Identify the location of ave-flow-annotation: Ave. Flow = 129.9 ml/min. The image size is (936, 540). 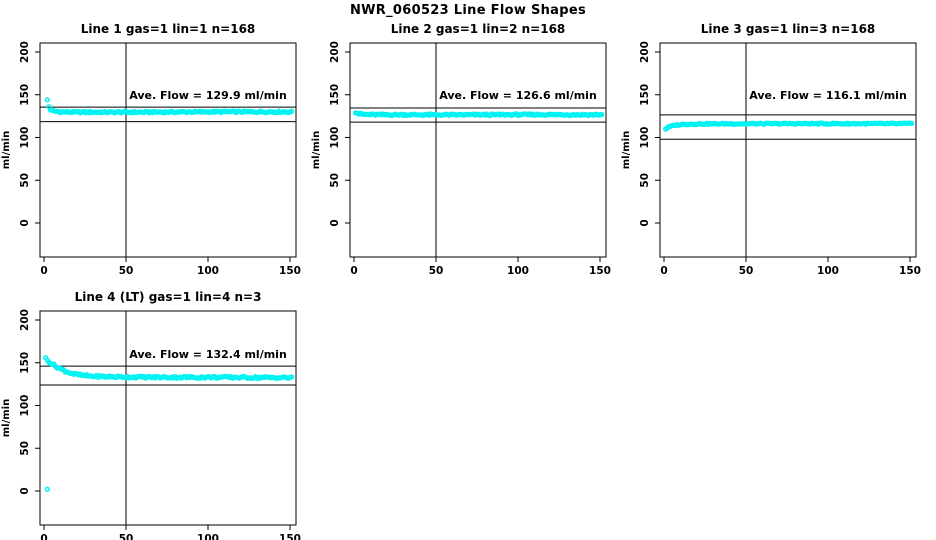
(208, 95).